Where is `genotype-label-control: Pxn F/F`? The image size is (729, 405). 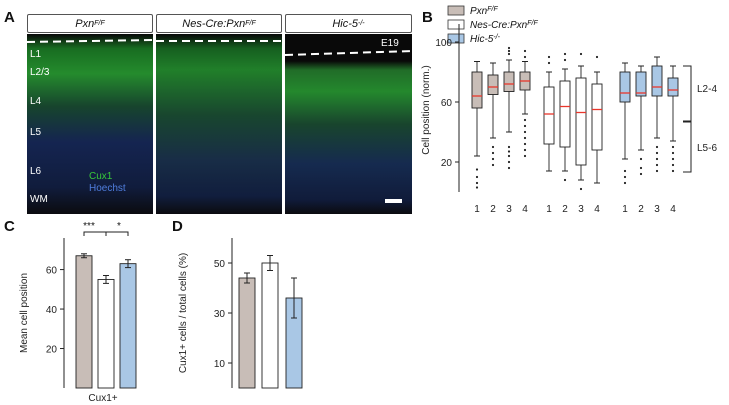
genotype-label-control: Pxn F/F is located at coordinates (90, 23).